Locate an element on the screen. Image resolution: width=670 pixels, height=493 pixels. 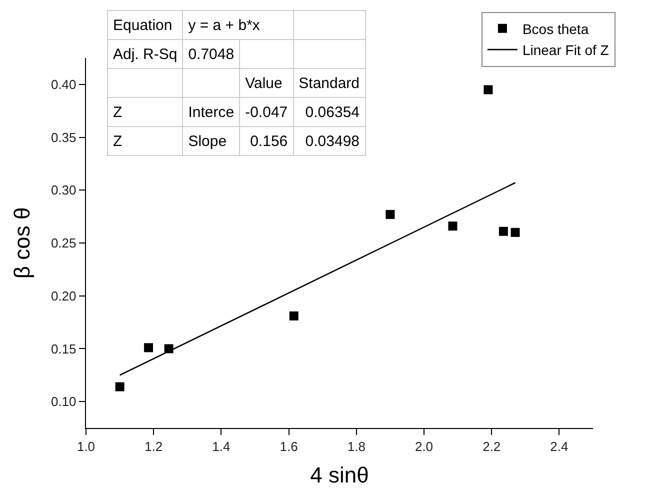
x-tick-label: 1.2 is located at coordinates (153, 446).